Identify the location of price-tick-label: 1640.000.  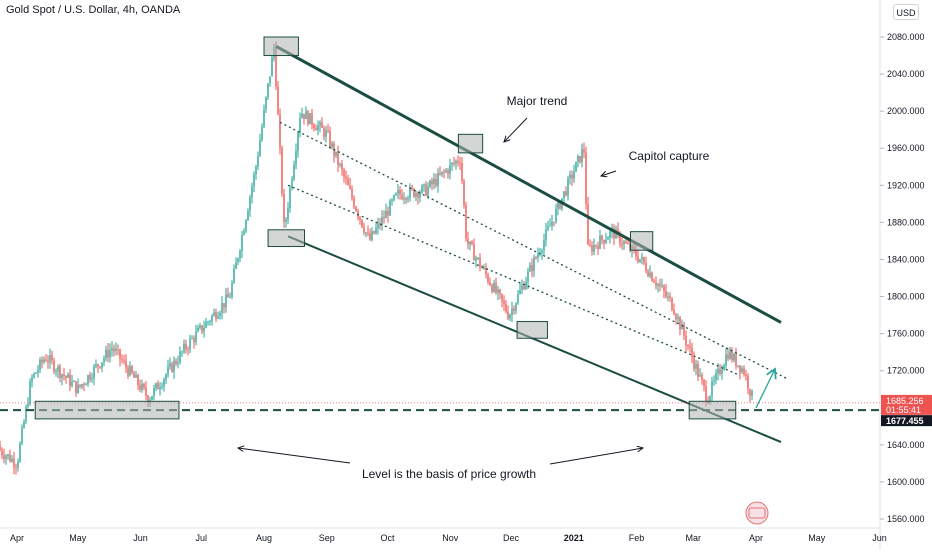
(906, 445).